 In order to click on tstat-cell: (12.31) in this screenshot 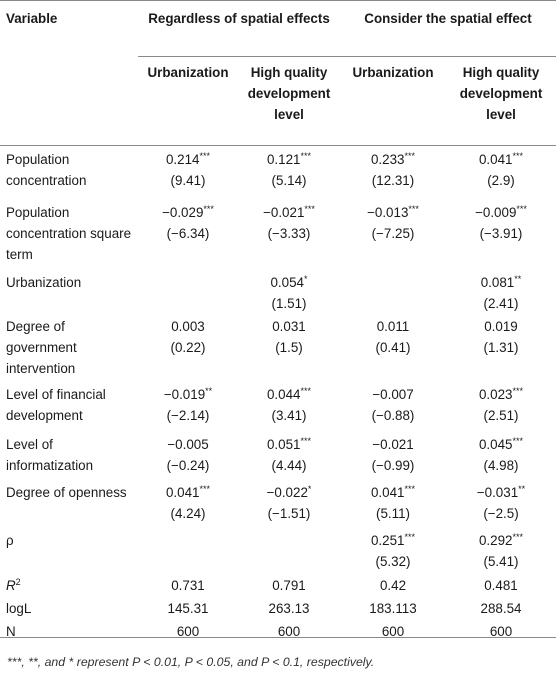, I will do `click(393, 180)`.